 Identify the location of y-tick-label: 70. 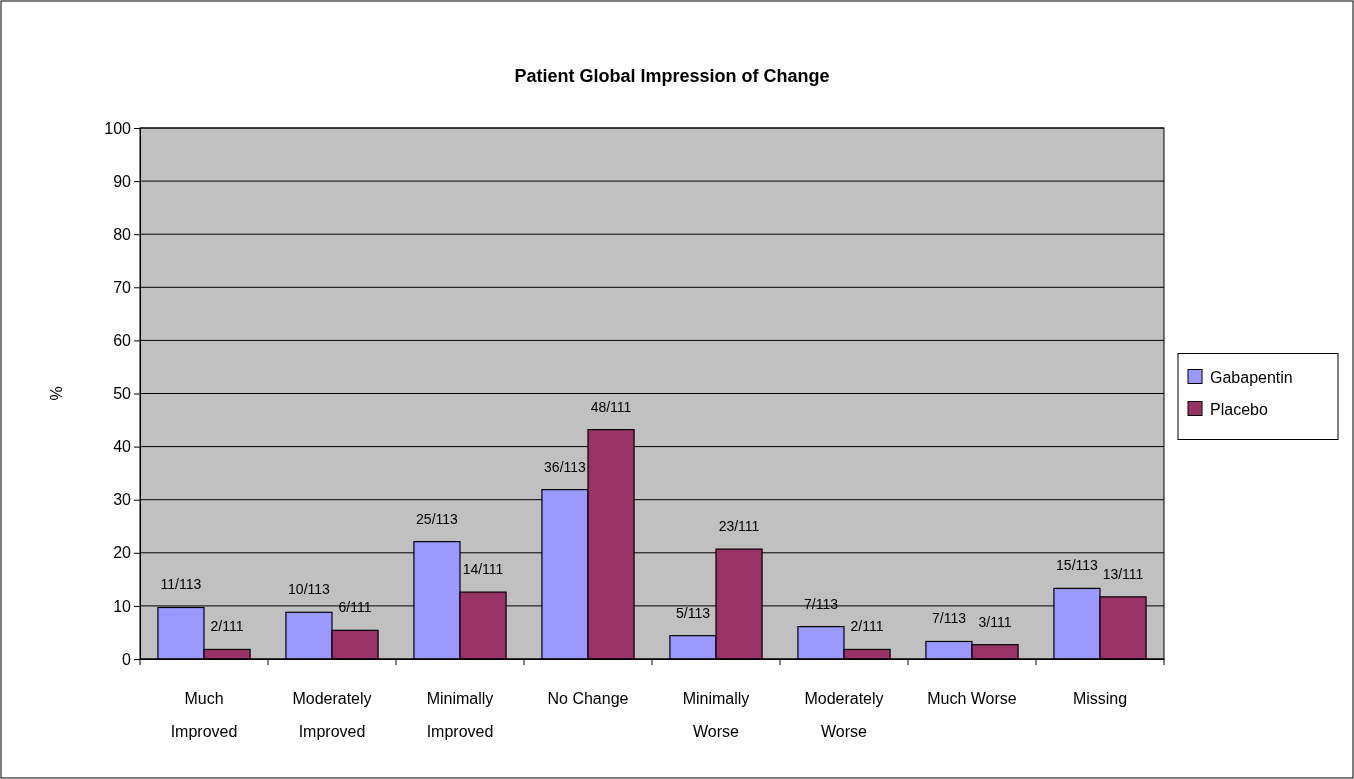
(122, 287).